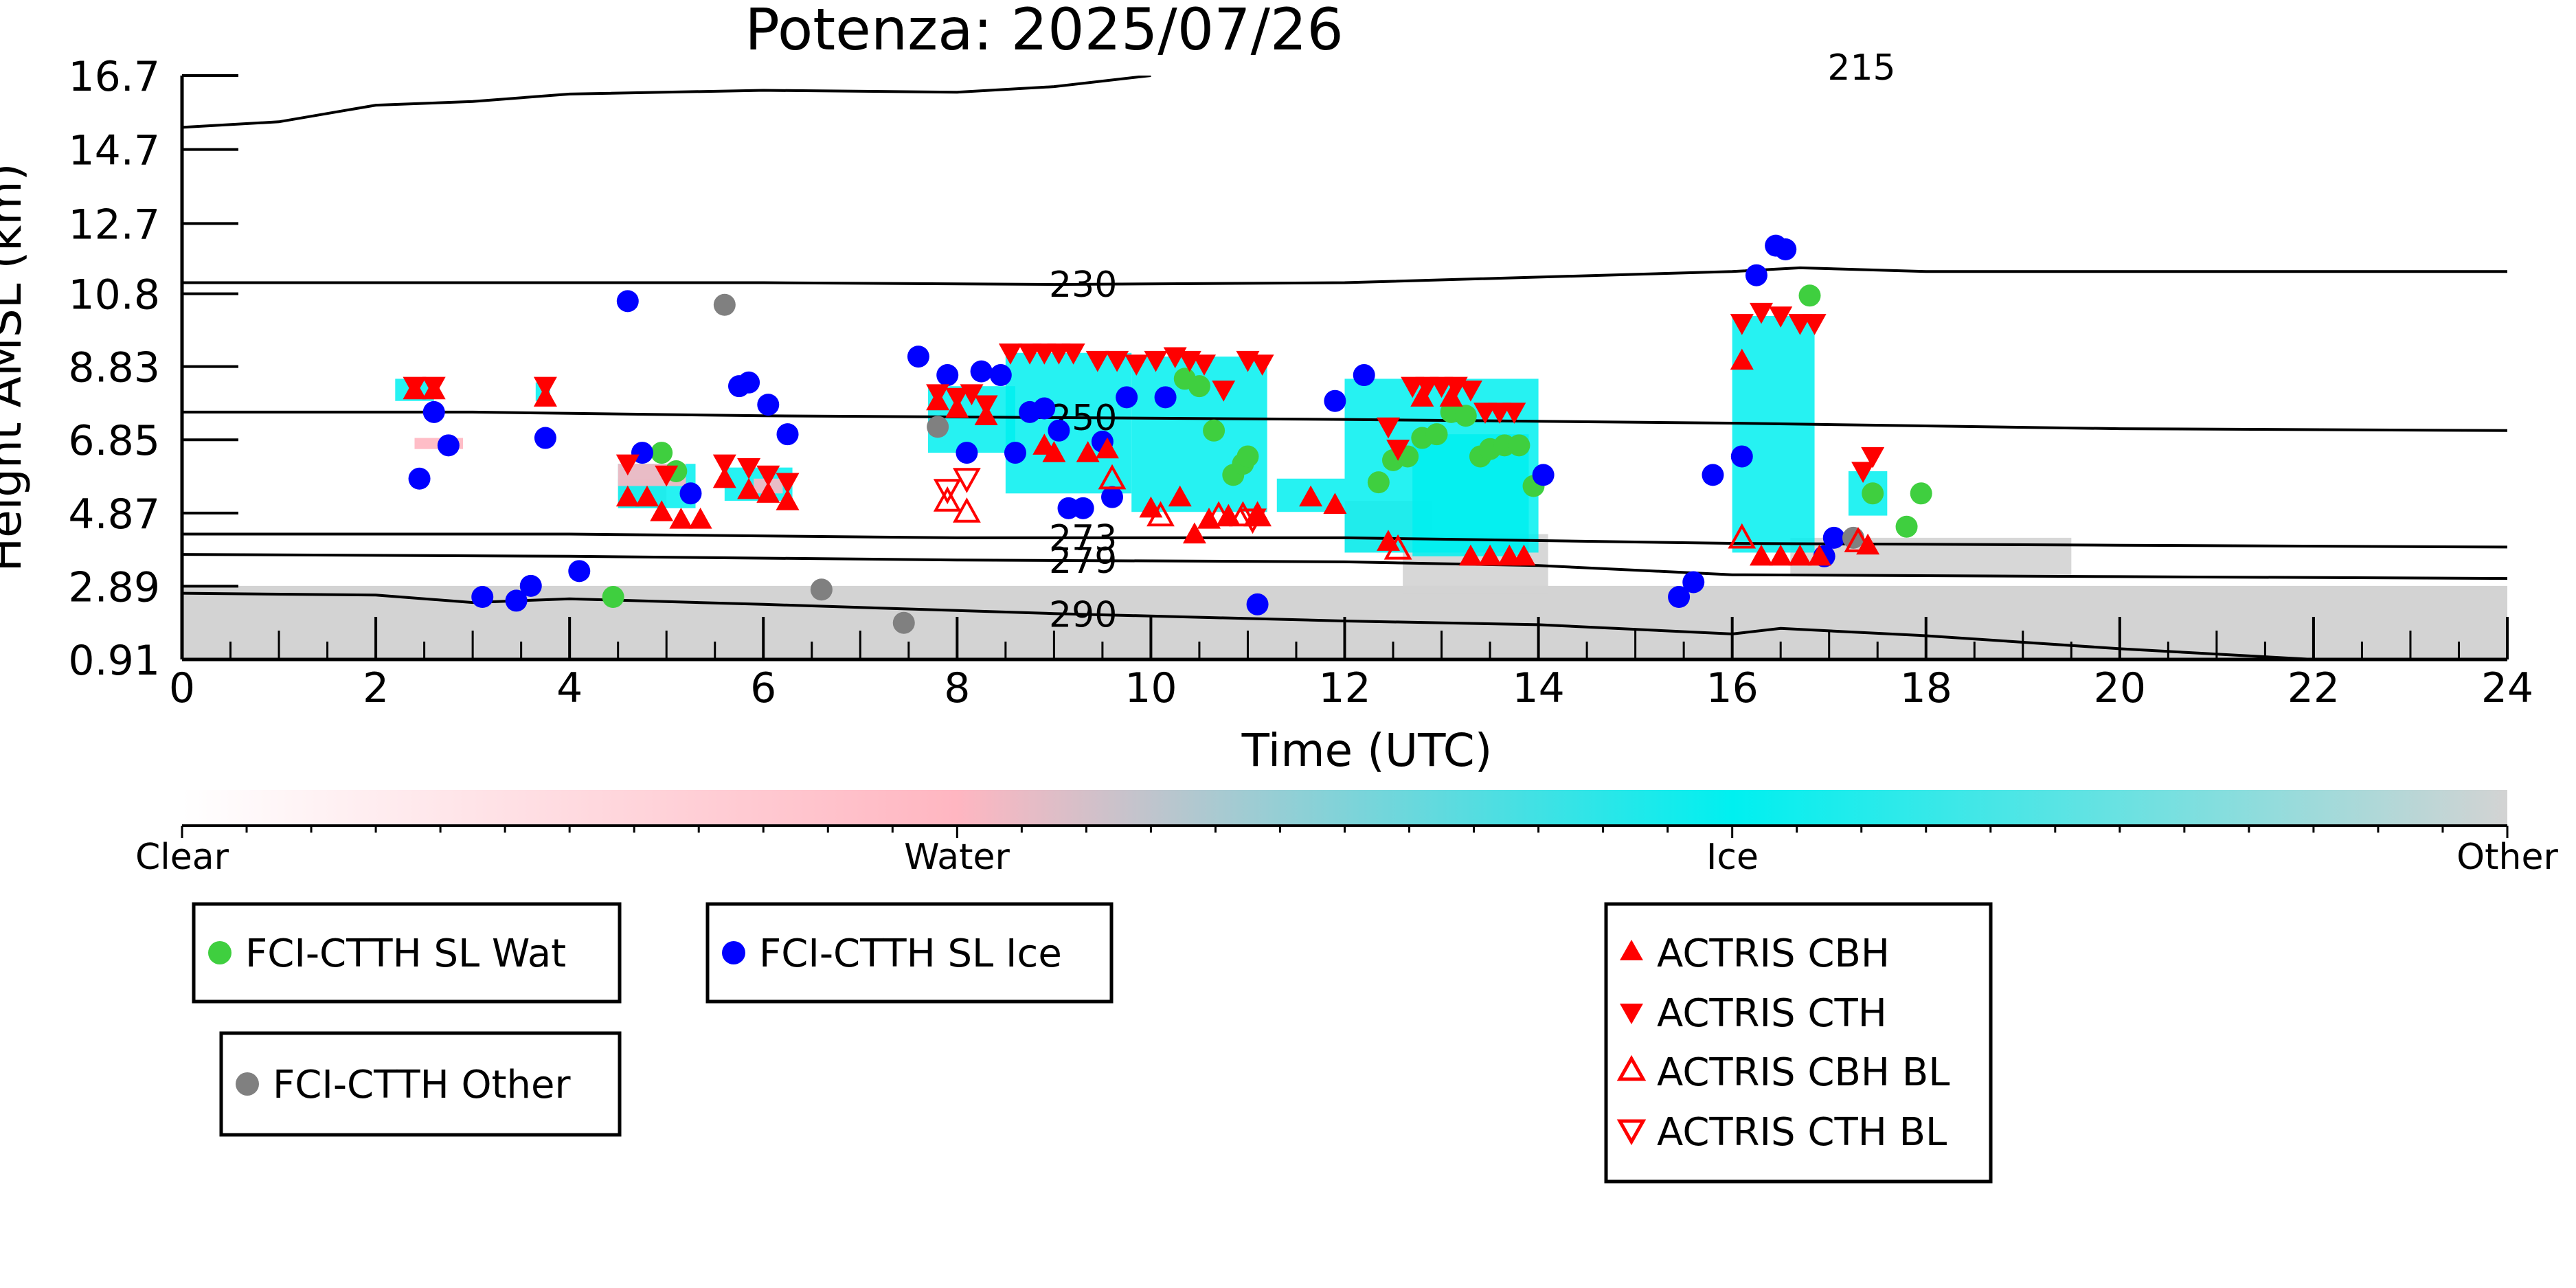  Describe the element at coordinates (1861, 68) in the screenshot. I see `contour-label-215: 215` at that location.